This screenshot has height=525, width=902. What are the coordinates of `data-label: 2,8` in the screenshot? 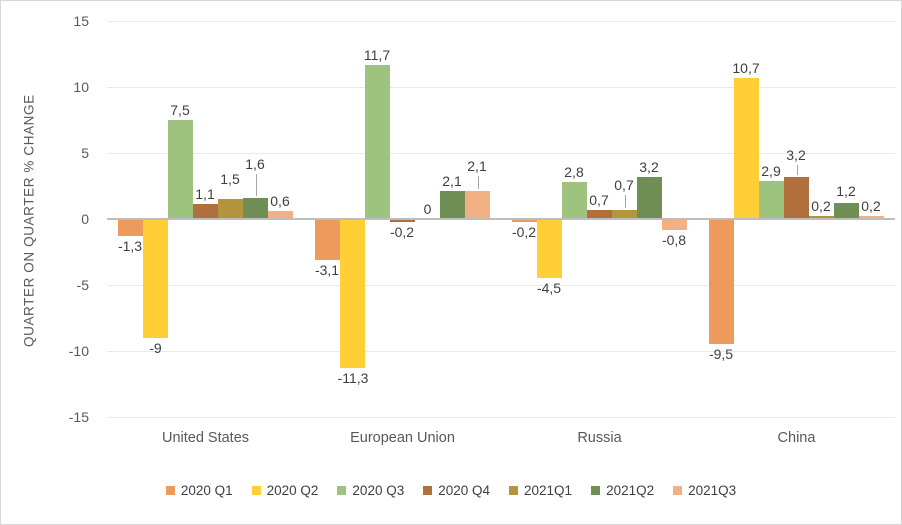 It's located at (574, 172).